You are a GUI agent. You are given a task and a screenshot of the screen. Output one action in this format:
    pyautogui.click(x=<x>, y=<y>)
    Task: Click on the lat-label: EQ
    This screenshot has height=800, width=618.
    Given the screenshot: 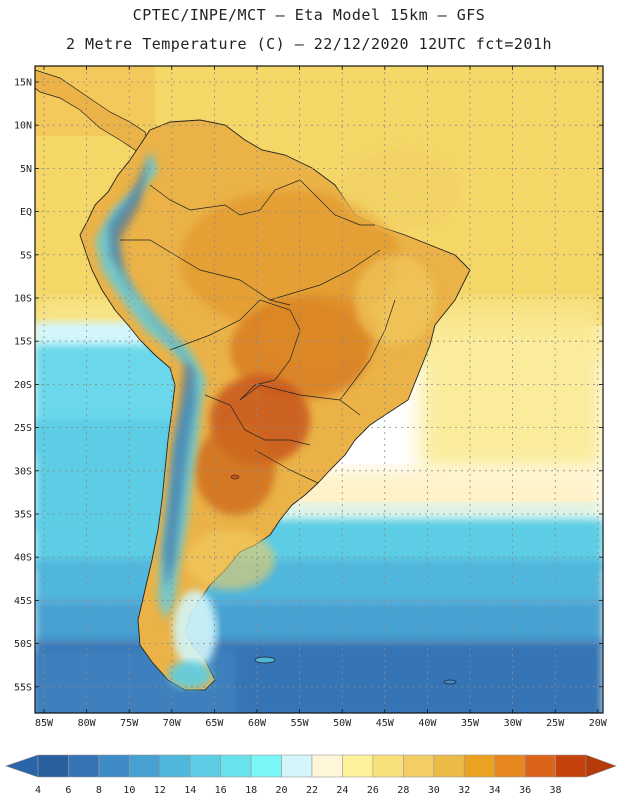 What is the action you would take?
    pyautogui.click(x=26, y=212)
    